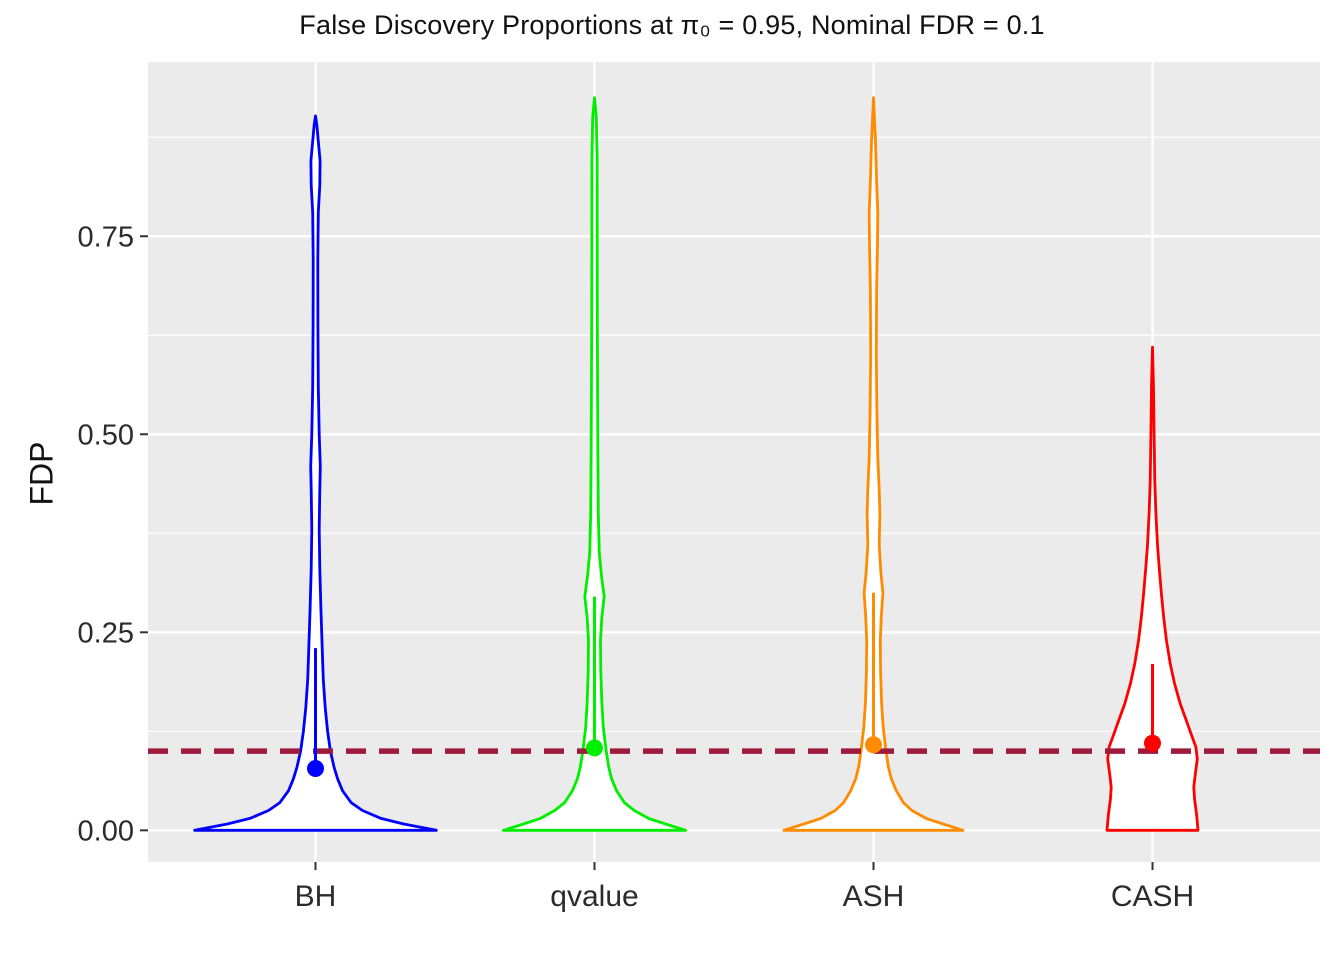 The width and height of the screenshot is (1344, 960). I want to click on violin-qvalue, so click(594, 464).